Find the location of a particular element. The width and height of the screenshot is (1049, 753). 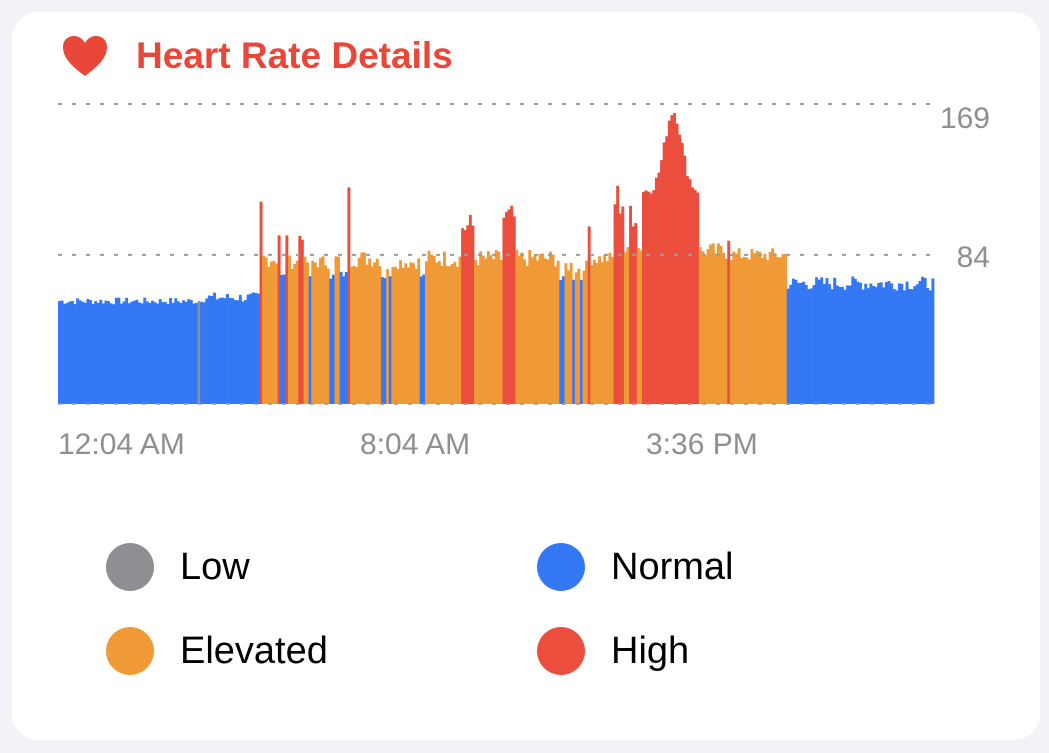

card-header: Heart Rate Details is located at coordinates (257, 56).